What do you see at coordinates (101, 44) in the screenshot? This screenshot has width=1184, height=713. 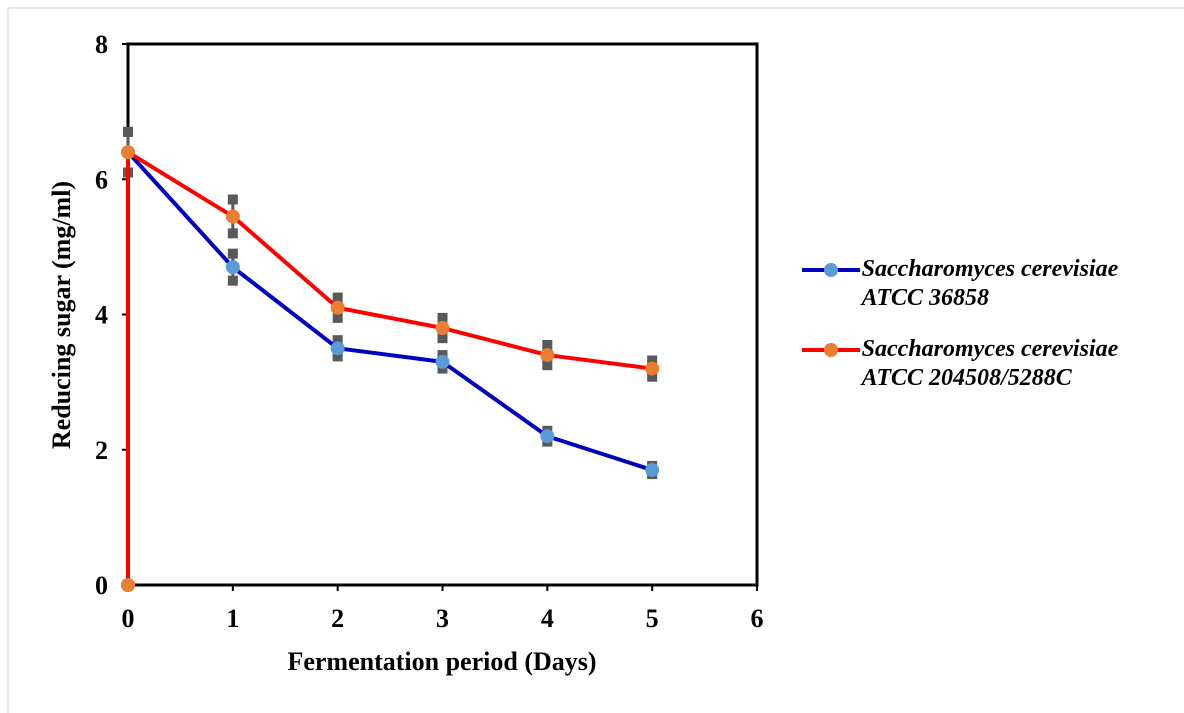 I see `y-tick-label: 8` at bounding box center [101, 44].